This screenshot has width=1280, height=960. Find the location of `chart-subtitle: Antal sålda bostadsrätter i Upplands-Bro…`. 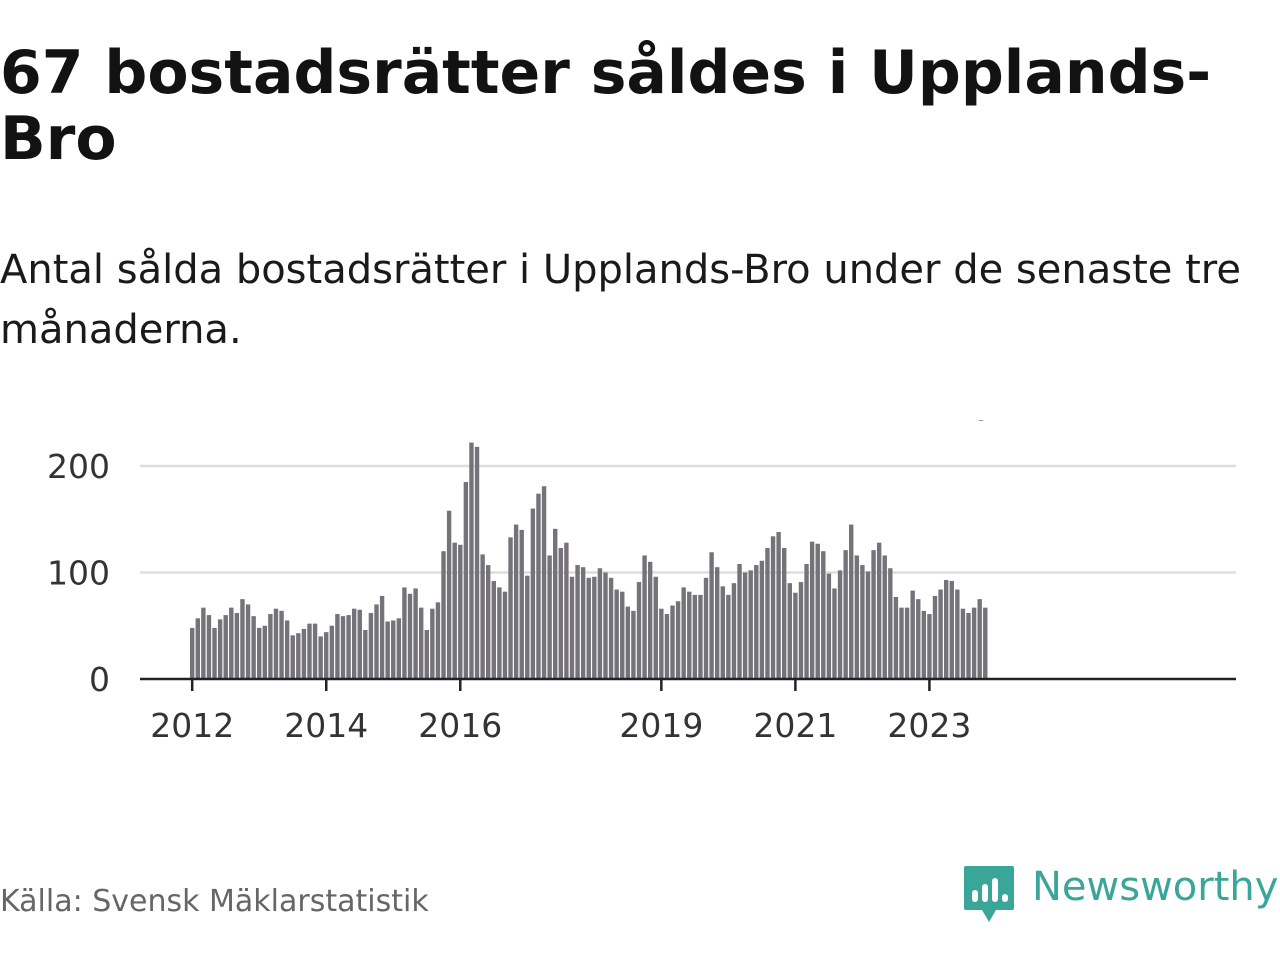

chart-subtitle: Antal sålda bostadsrätter i Upplands-Bro… is located at coordinates (620, 300).